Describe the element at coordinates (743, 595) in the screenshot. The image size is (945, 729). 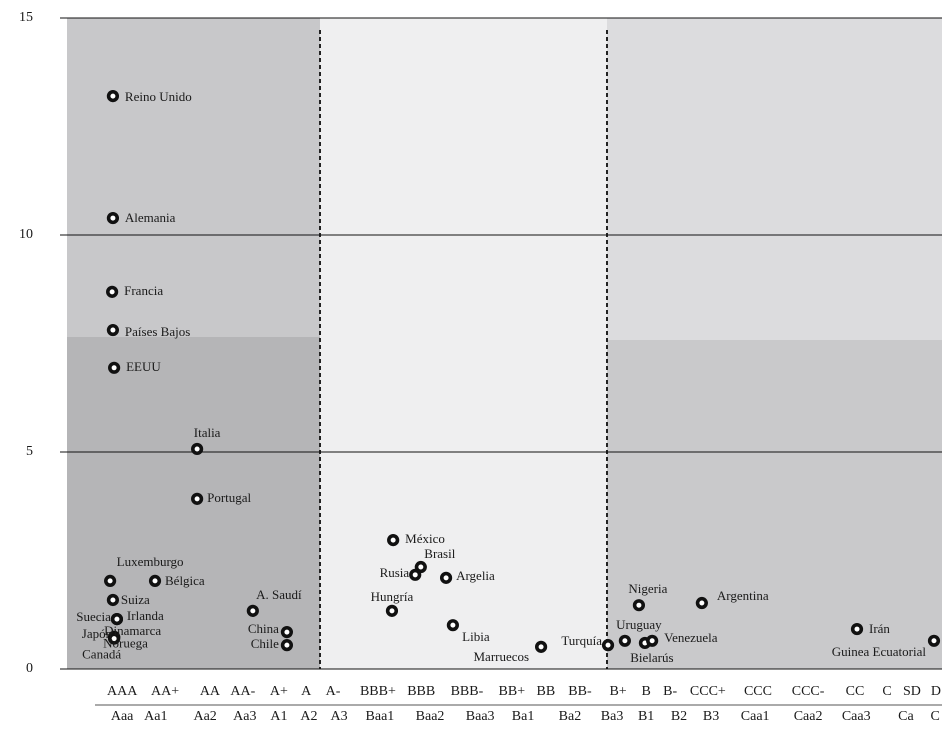
I see `point-label: Argentina` at that location.